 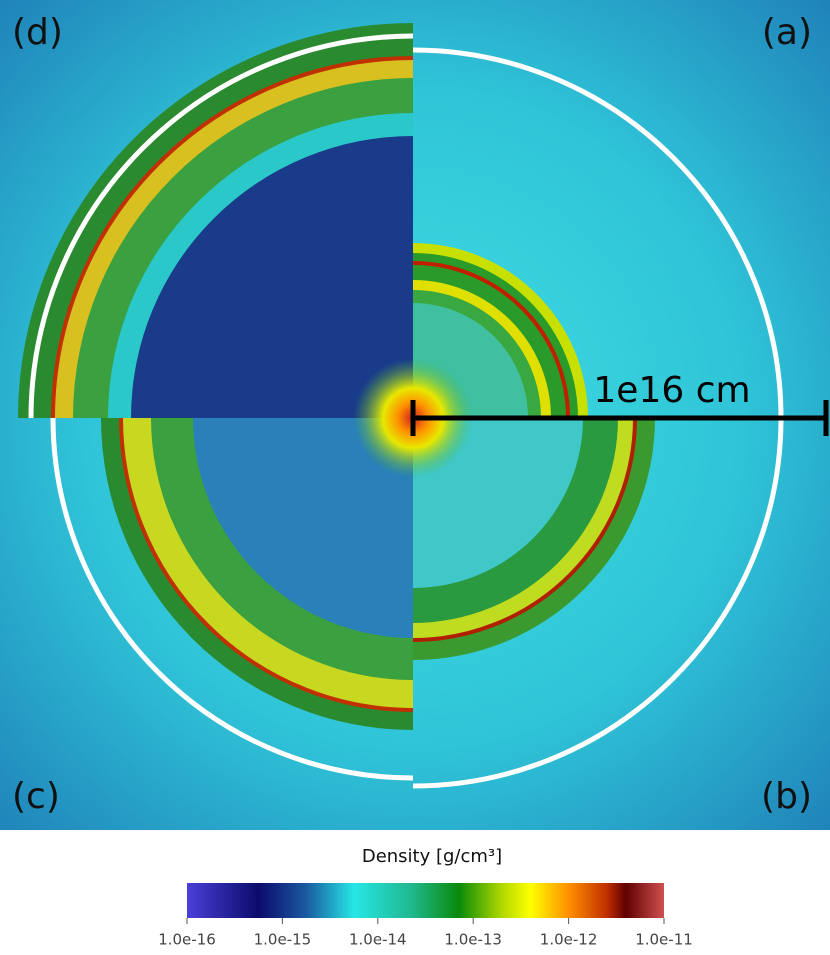 I want to click on panel-label: (a), so click(x=787, y=32).